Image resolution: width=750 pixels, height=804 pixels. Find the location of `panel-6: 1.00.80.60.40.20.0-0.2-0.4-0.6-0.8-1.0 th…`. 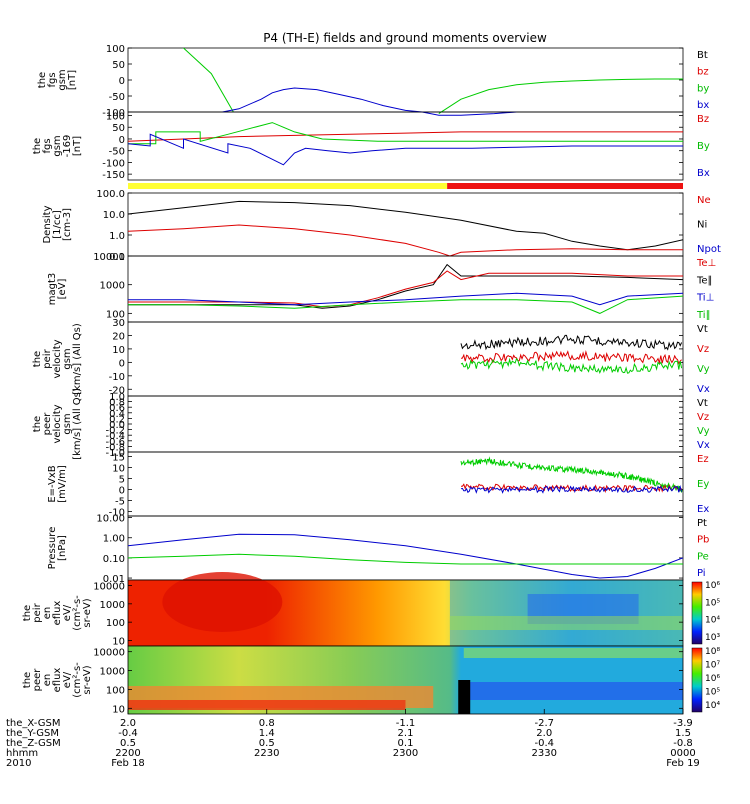

panel-6: 1.00.80.60.40.20.0-0.2-0.4-0.6-0.8-1.0 th… is located at coordinates (371, 424).